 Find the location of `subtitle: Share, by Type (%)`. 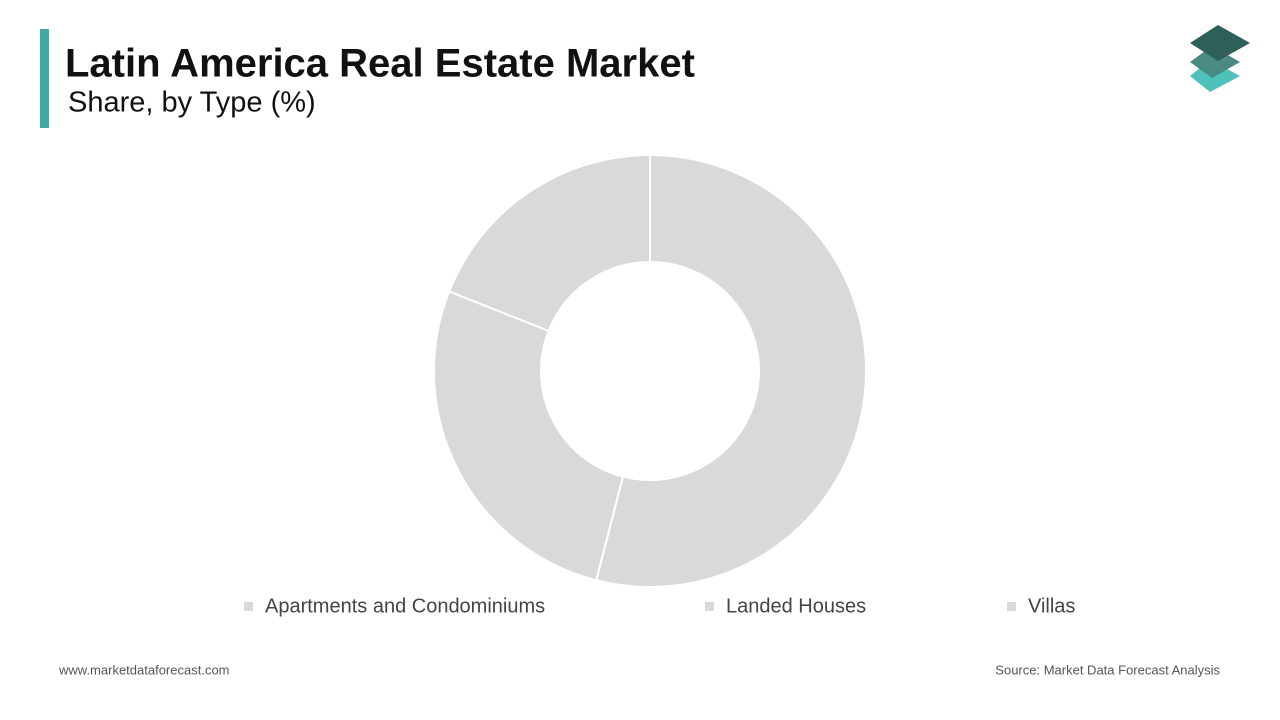

subtitle: Share, by Type (%) is located at coordinates (192, 103).